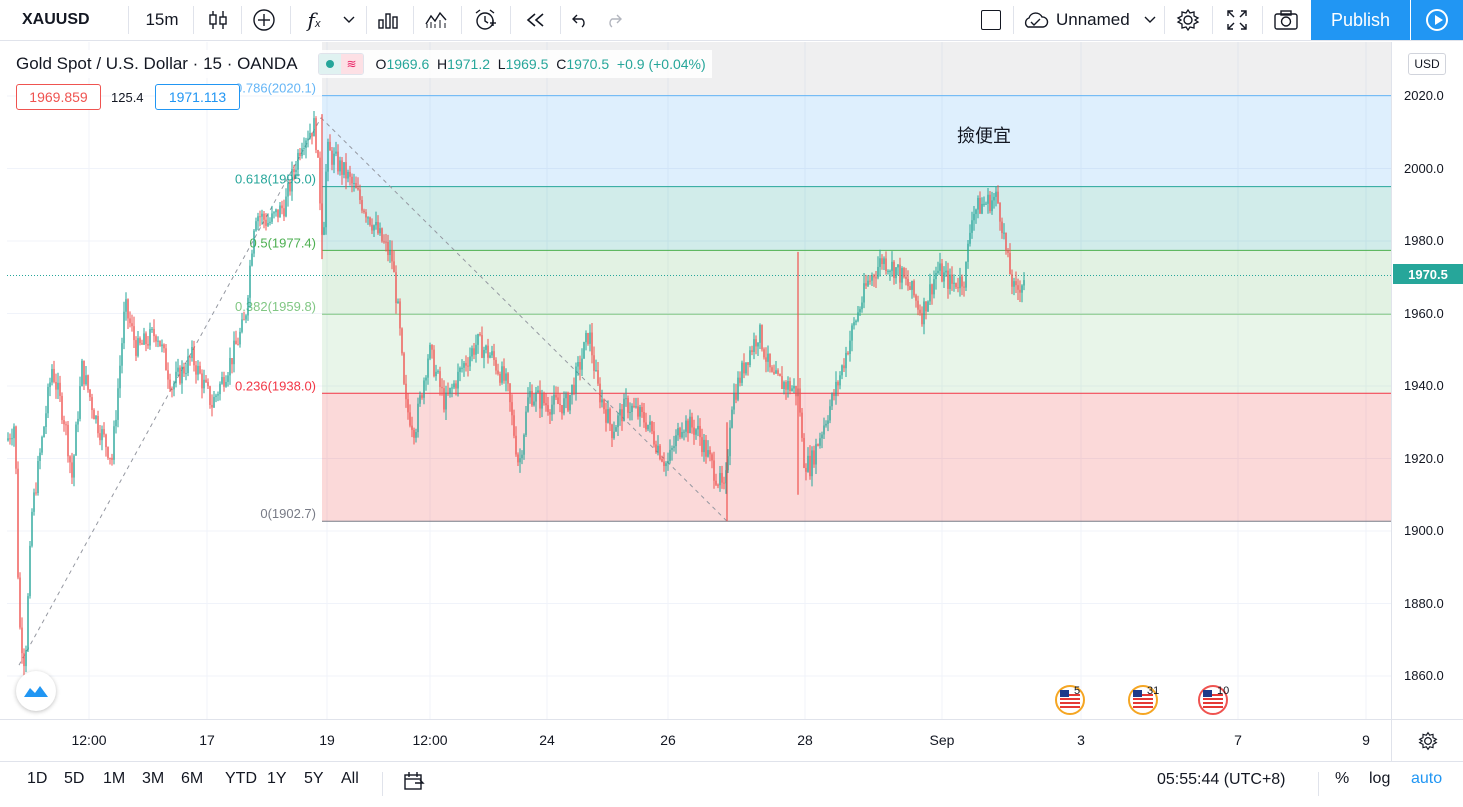 Image resolution: width=1463 pixels, height=807 pixels. Describe the element at coordinates (388, 20) in the screenshot. I see `financials-icon` at that location.